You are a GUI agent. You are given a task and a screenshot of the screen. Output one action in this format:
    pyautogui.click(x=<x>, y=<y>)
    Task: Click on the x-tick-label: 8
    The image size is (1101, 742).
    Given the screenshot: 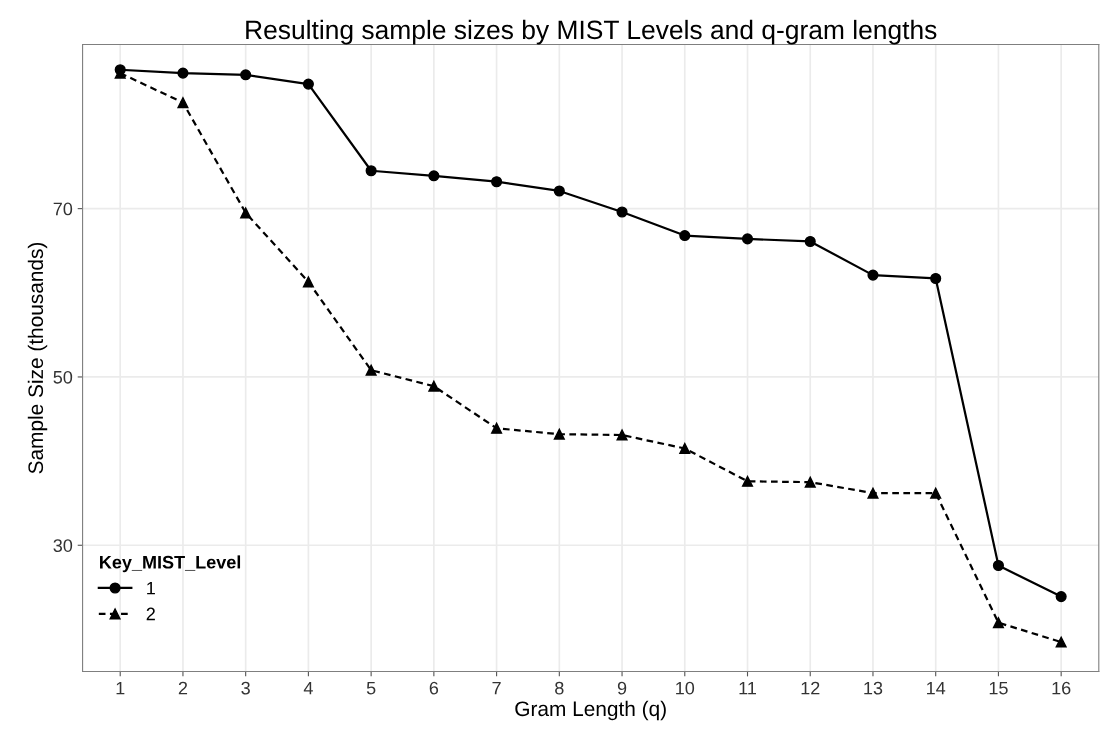 What is the action you would take?
    pyautogui.click(x=559, y=688)
    